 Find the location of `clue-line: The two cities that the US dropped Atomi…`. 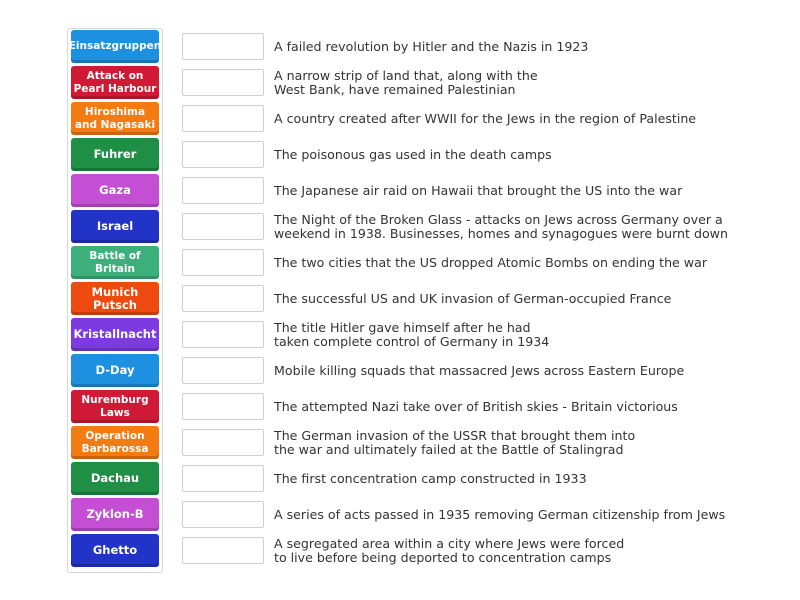

clue-line: The two cities that the US dropped Atomi… is located at coordinates (491, 262).